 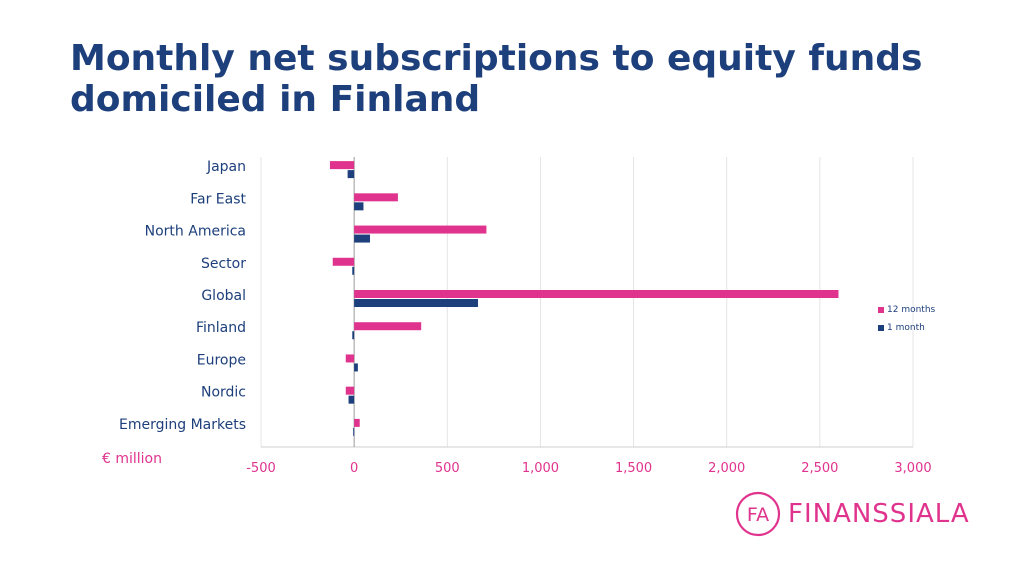 I want to click on category-label: North America, so click(x=195, y=232).